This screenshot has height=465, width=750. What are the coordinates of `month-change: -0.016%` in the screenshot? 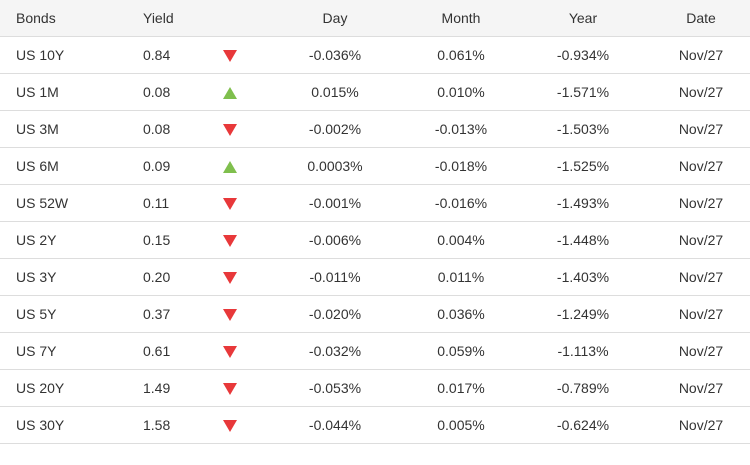 It's located at (461, 203).